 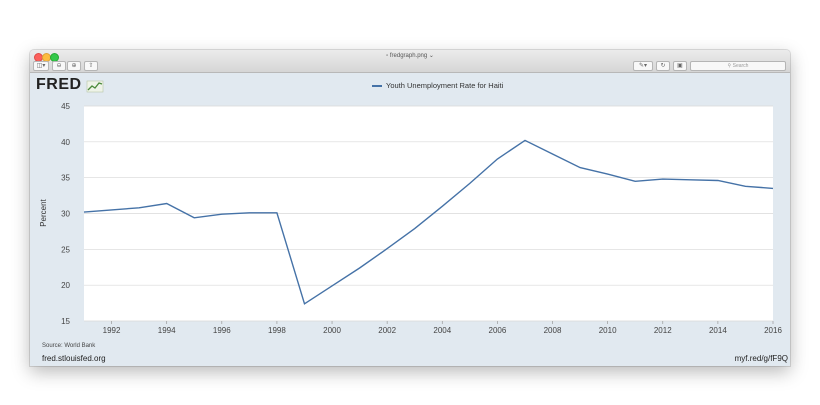 What do you see at coordinates (74, 358) in the screenshot?
I see `site-link: fred.stlouisfed.org` at bounding box center [74, 358].